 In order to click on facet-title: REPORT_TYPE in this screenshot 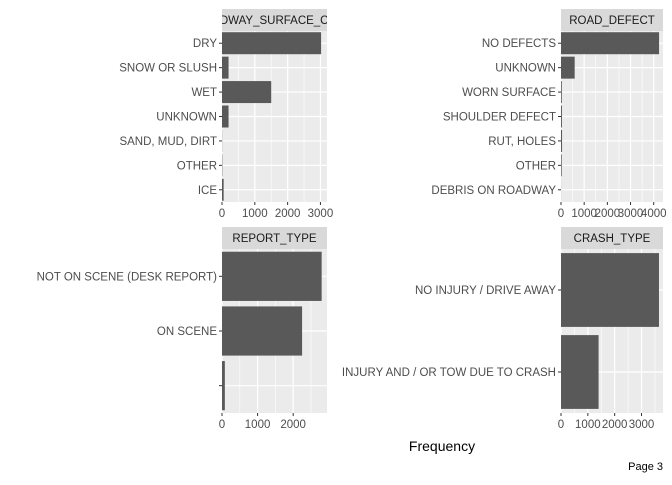, I will do `click(274, 239)`.